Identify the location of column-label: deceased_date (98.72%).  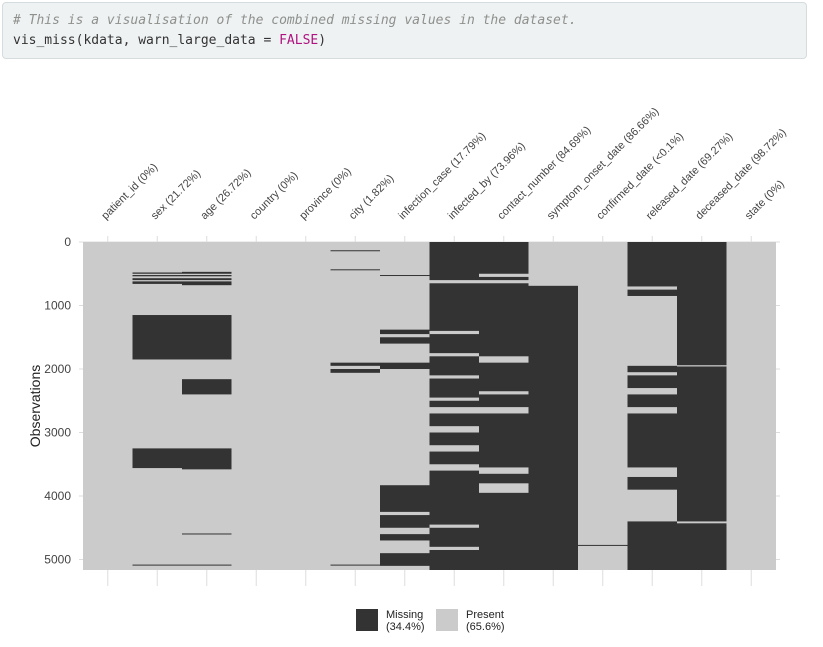
(740, 174).